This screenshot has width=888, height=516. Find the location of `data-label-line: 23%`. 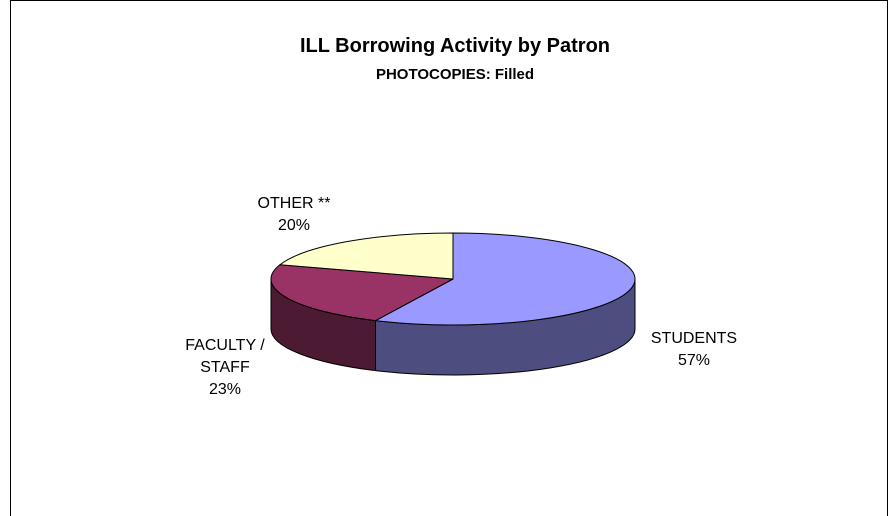

data-label-line: 23% is located at coordinates (225, 389).